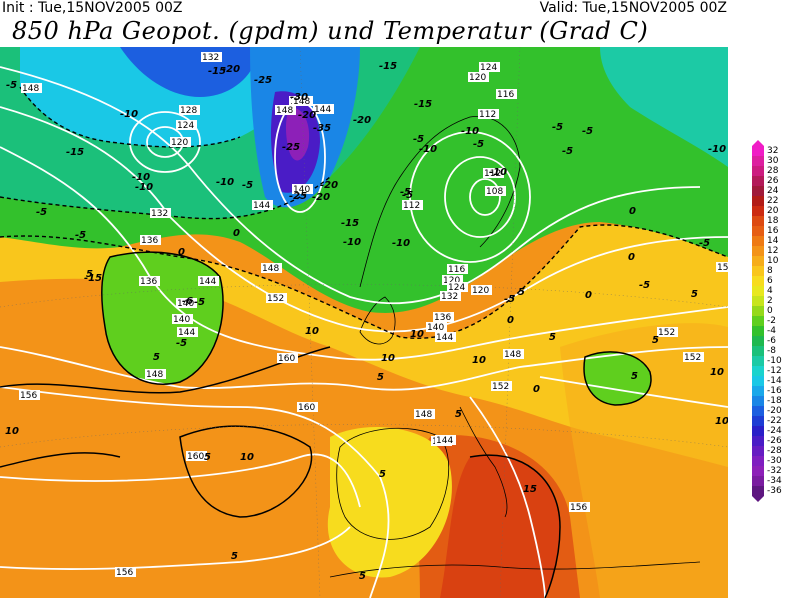 This screenshot has height=598, width=787. What do you see at coordinates (773, 161) in the screenshot?
I see `legend-label: 30` at bounding box center [773, 161].